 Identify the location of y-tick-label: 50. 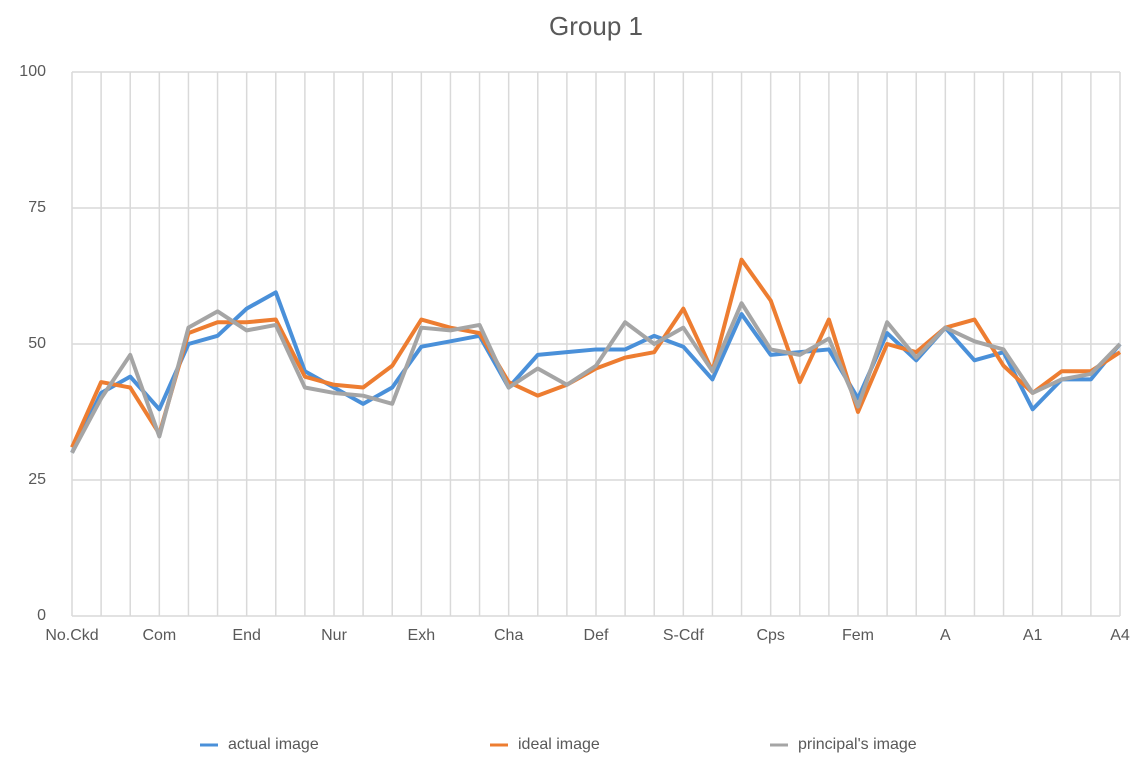
(37, 343).